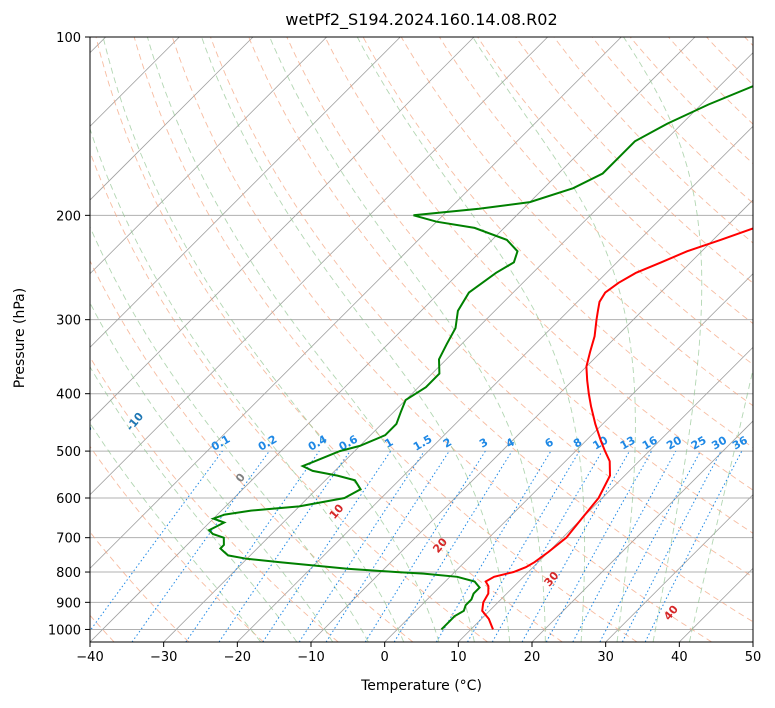  I want to click on x-tick-label: 10, so click(458, 657).